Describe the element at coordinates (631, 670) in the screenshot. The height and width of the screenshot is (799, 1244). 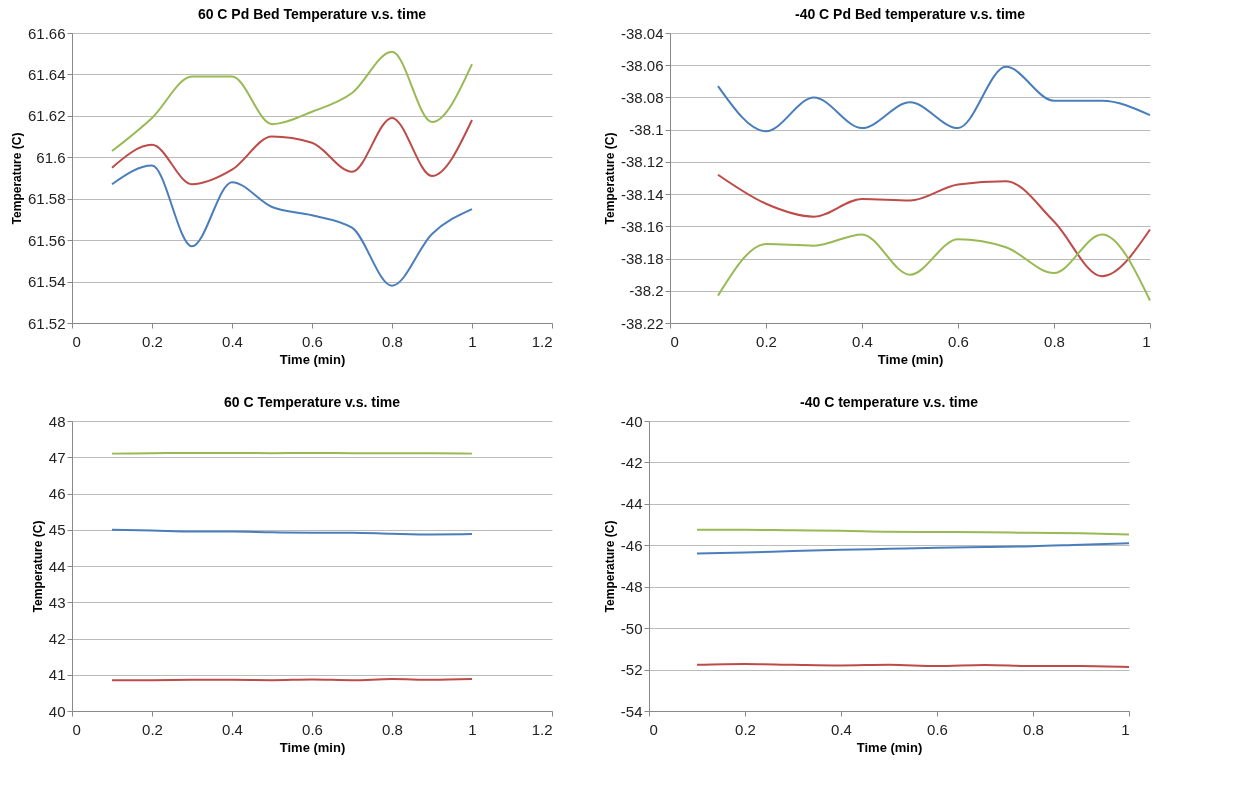
I see `y-tick-label: -52` at that location.